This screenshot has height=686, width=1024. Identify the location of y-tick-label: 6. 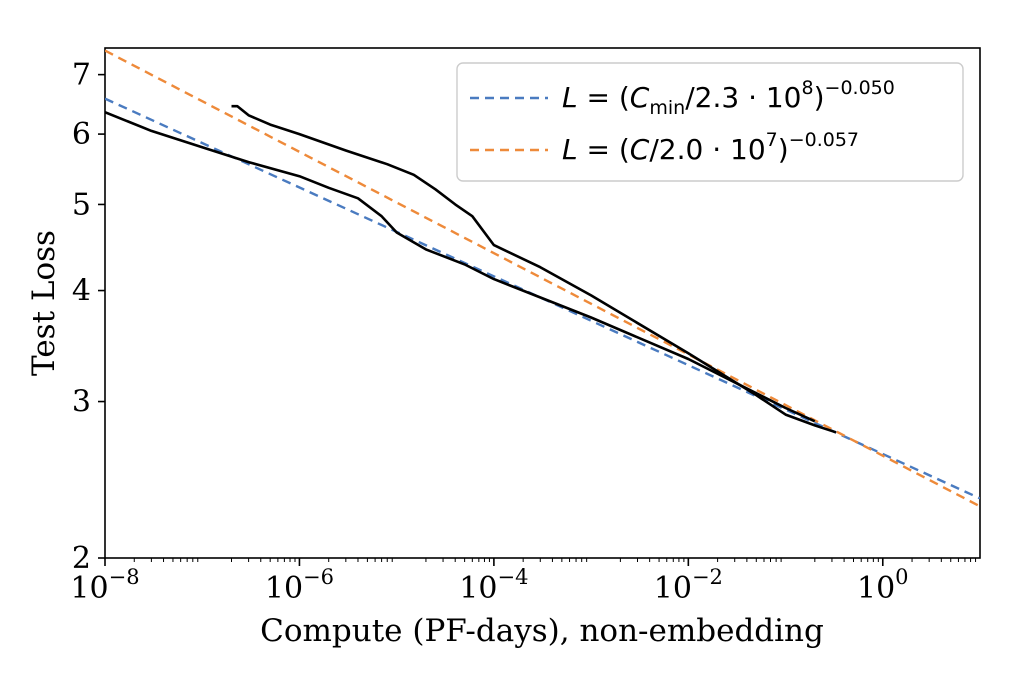
(81, 134).